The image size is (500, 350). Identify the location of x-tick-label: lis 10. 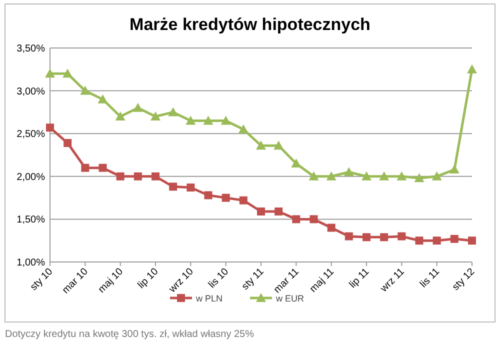
(219, 278).